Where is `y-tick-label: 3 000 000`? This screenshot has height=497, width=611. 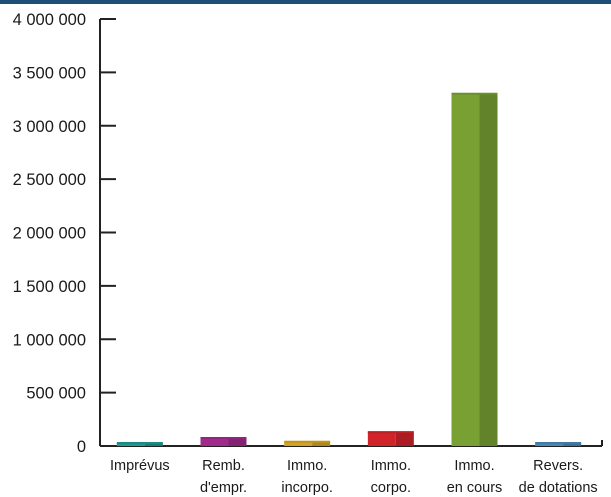
y-tick-label: 3 000 000 is located at coordinates (49, 127).